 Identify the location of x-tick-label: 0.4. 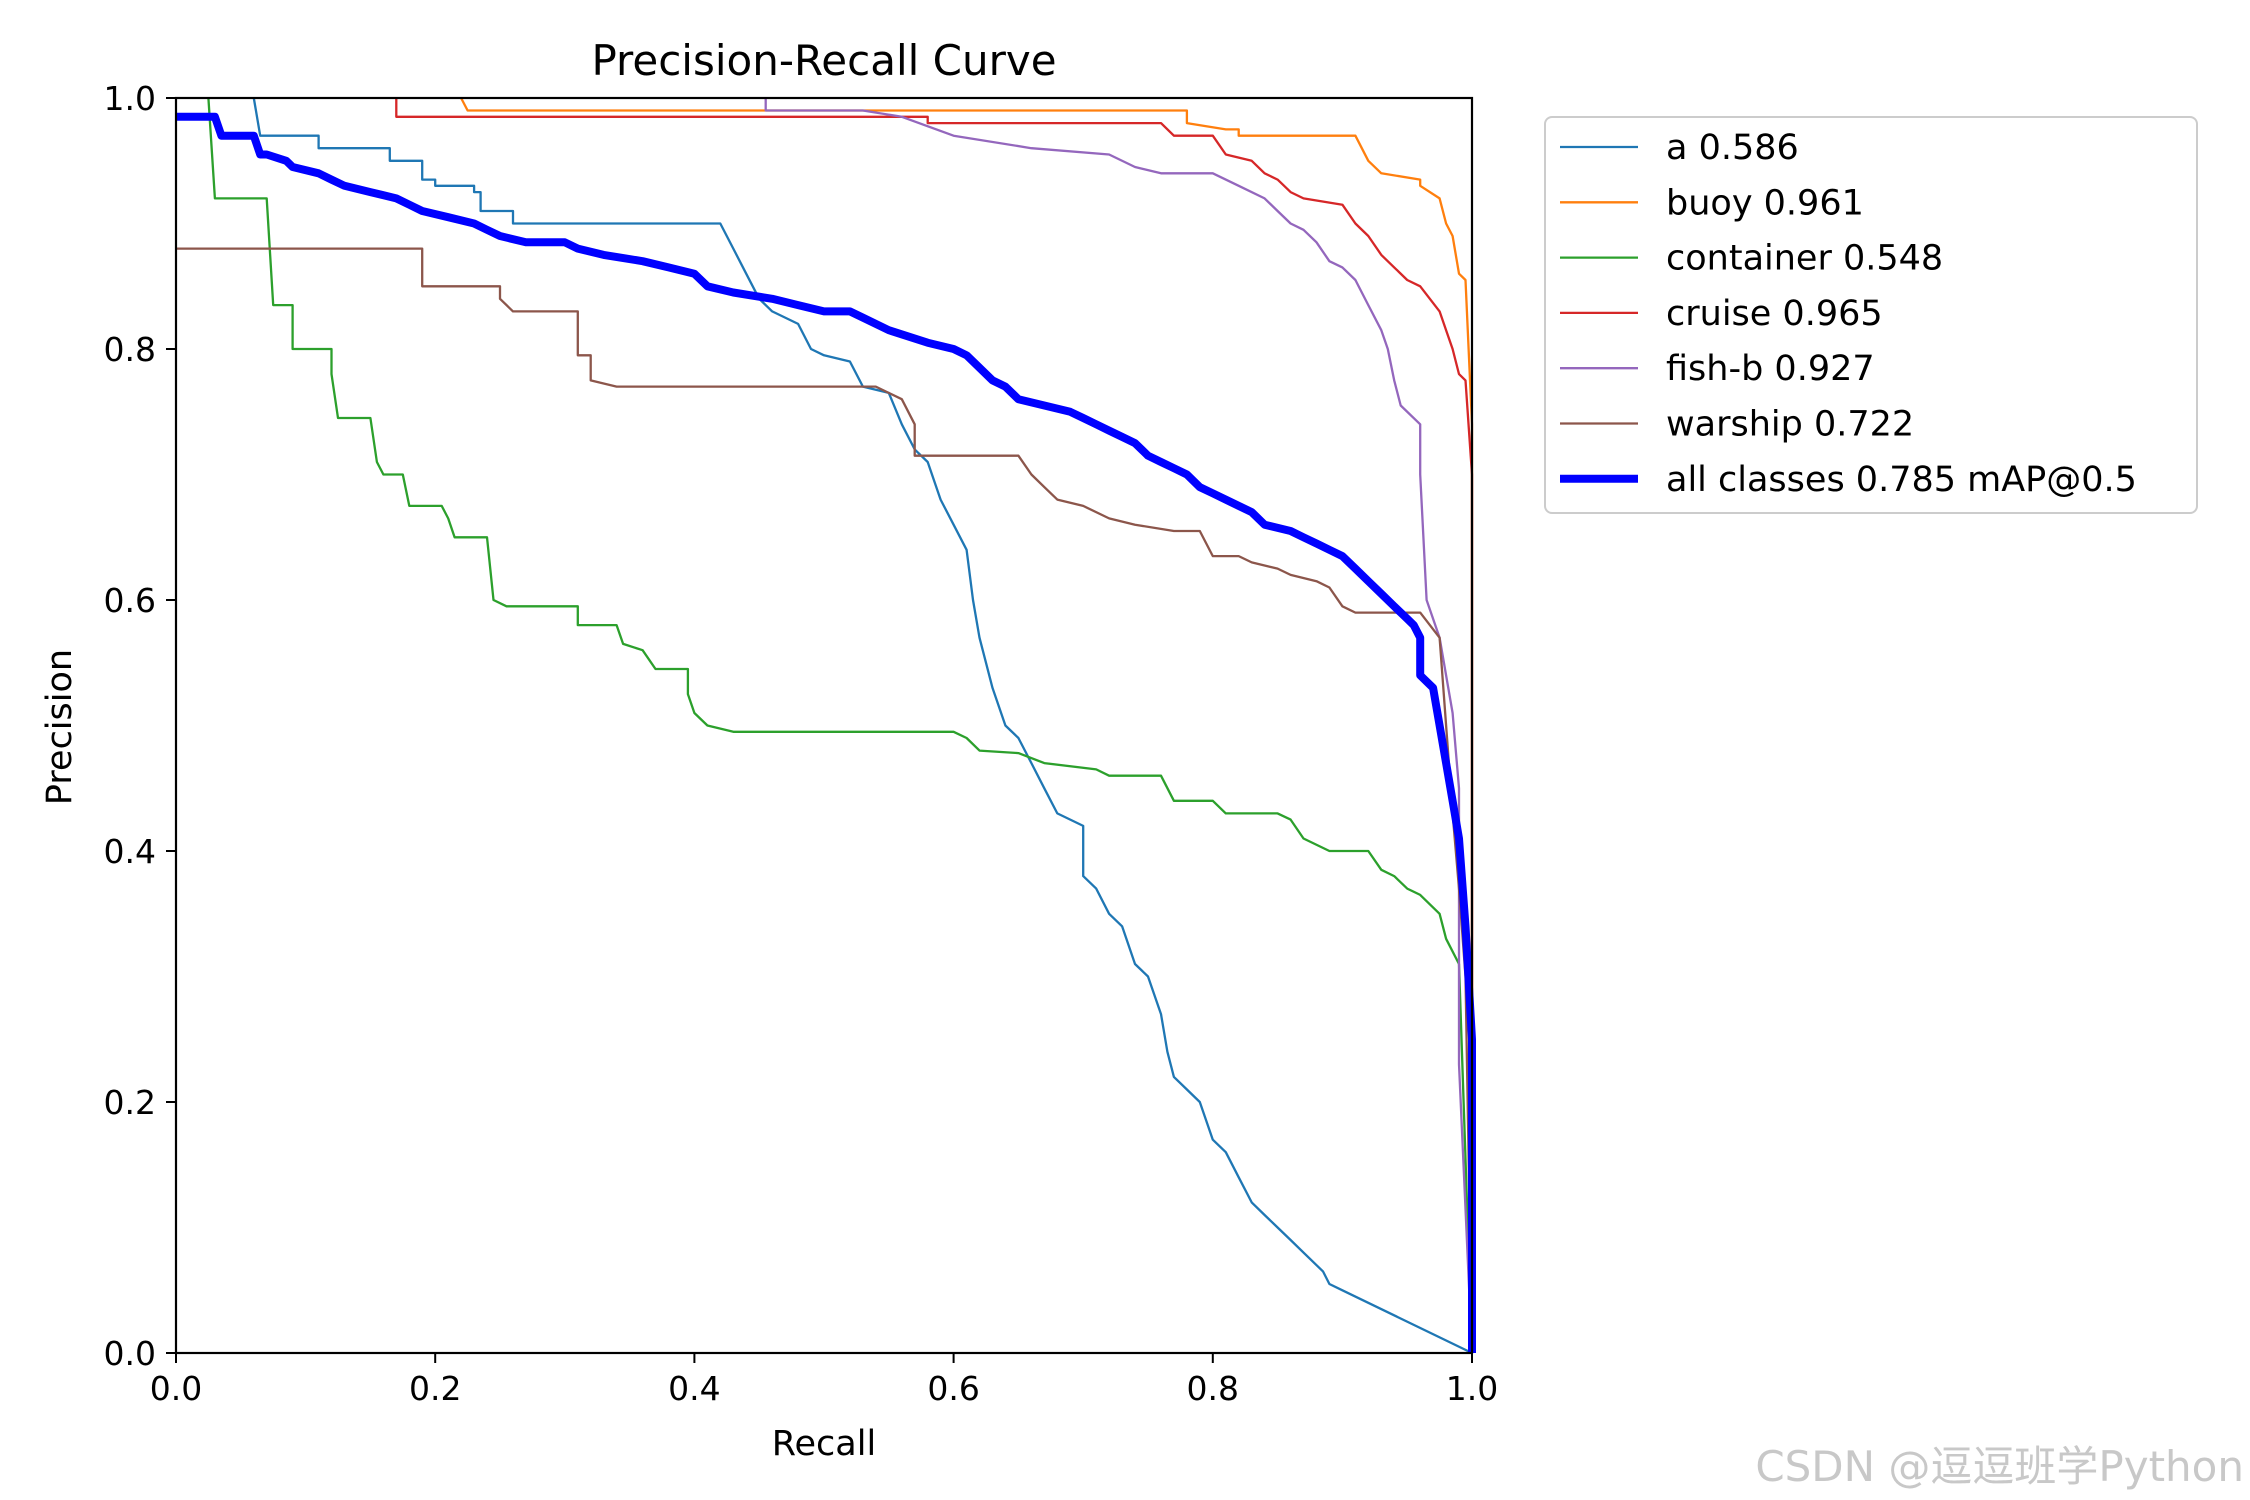
(694, 1388).